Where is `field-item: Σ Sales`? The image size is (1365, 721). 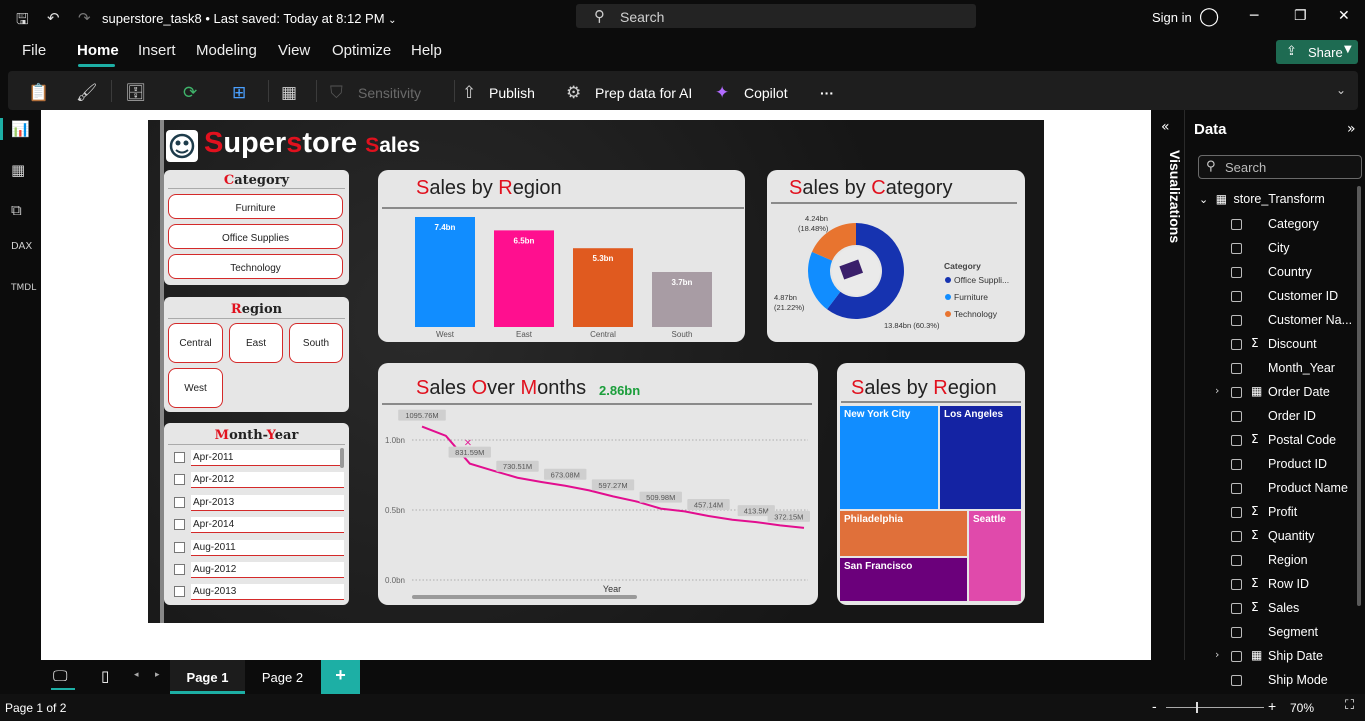
field-item: Σ Sales is located at coordinates (1296, 610).